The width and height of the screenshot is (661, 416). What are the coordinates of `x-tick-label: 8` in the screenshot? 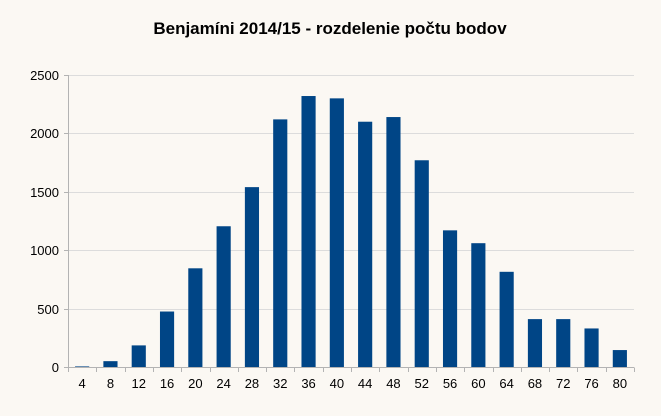 It's located at (110, 383).